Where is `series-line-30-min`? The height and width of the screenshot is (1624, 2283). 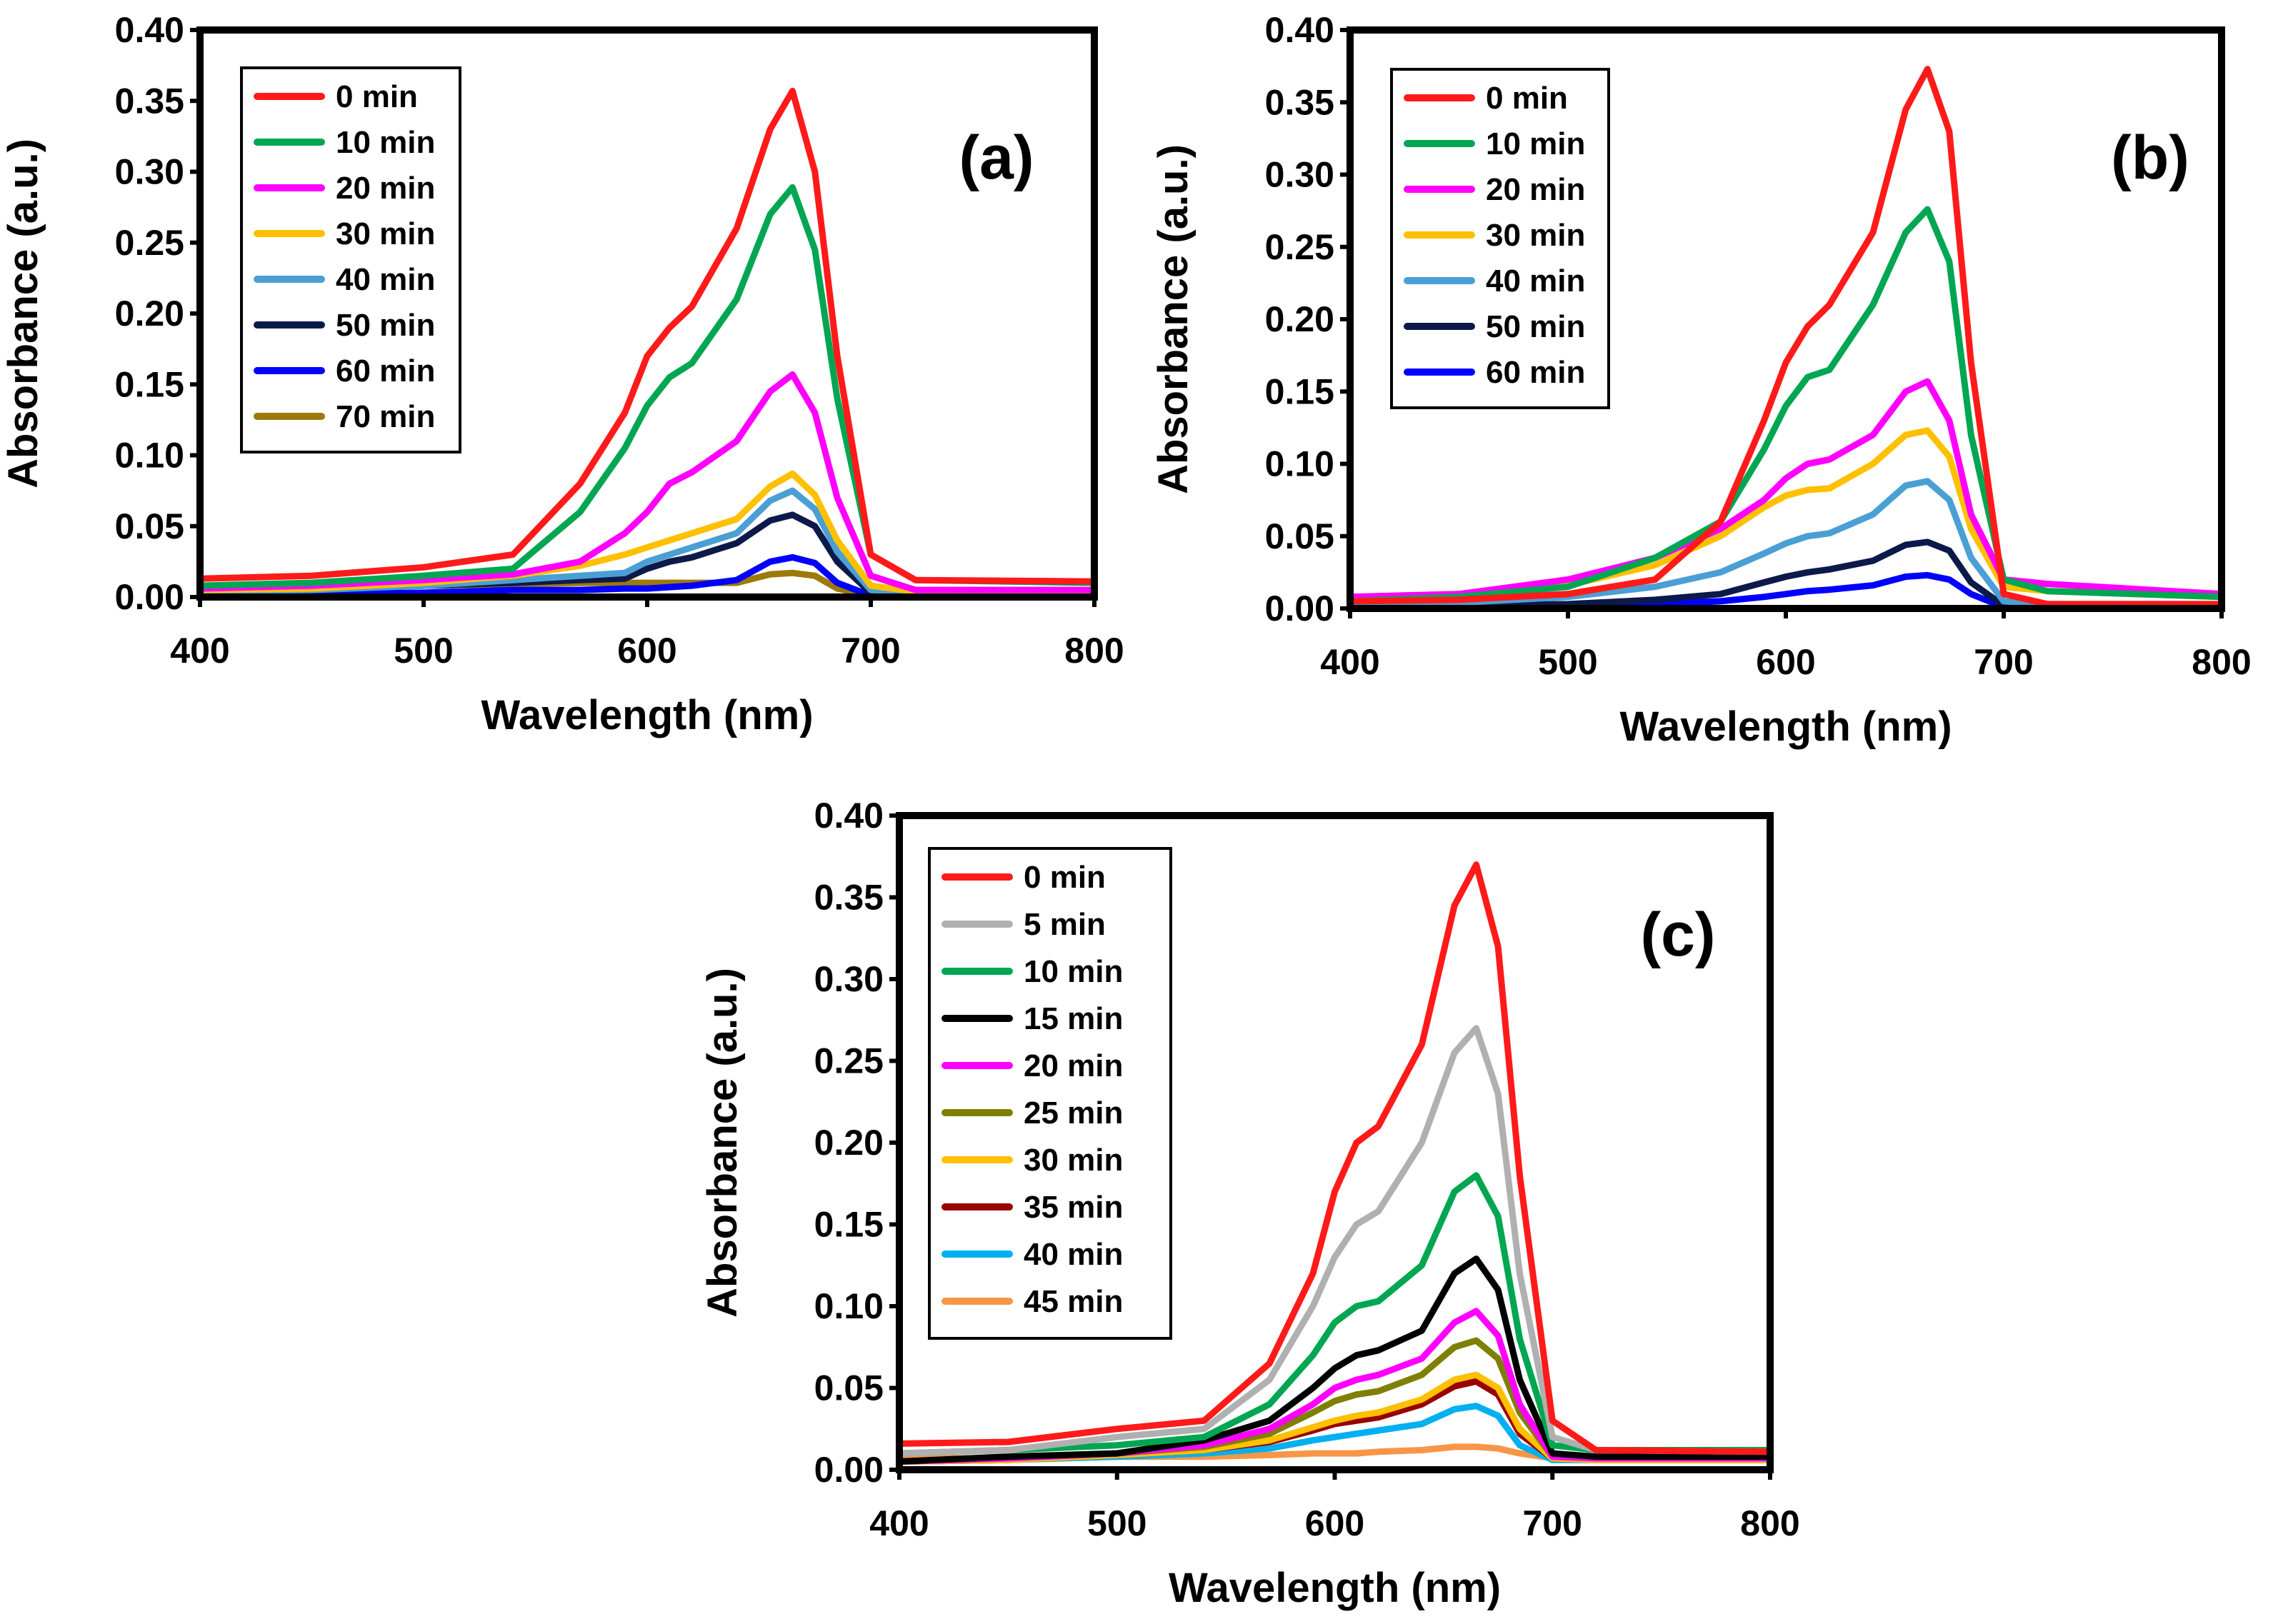
series-line-30-min is located at coordinates (1786, 514).